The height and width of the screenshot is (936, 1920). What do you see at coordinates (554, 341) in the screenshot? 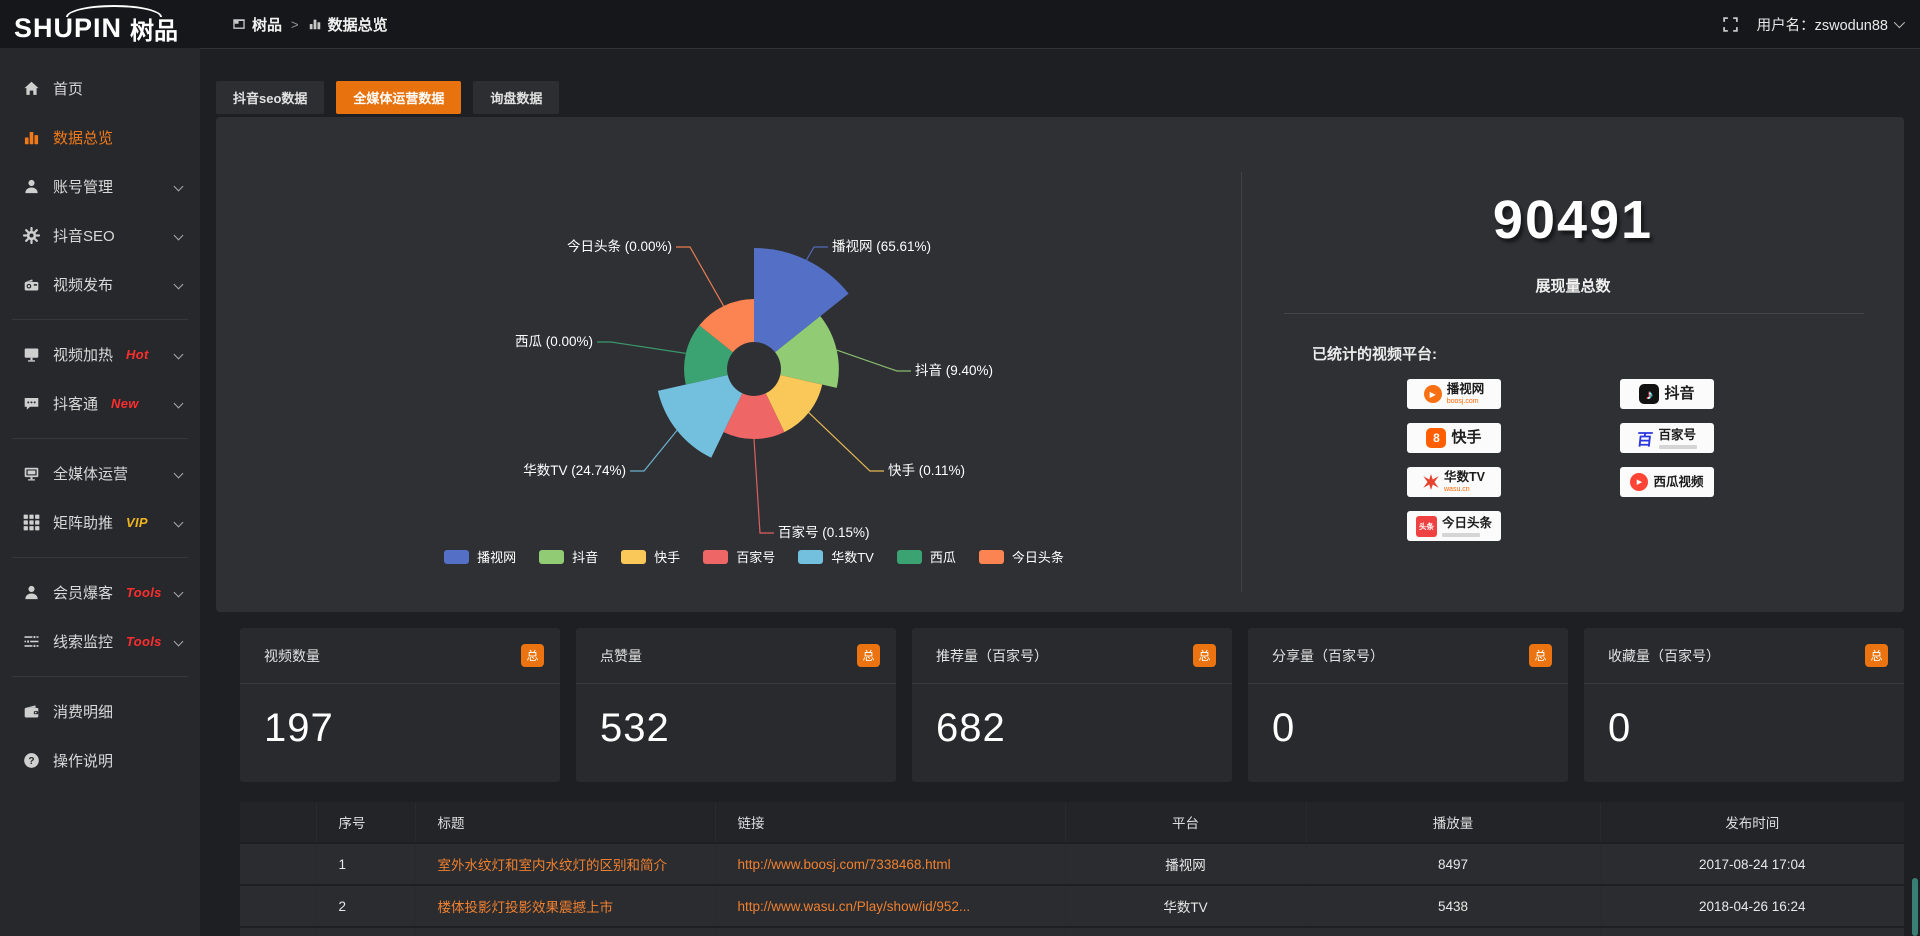
I see `pie-label-西瓜: 西瓜 (0.00%)` at bounding box center [554, 341].